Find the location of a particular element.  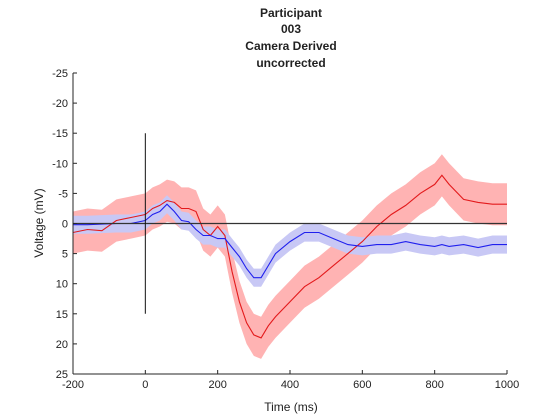

title-line-3: Camera Derived is located at coordinates (290, 46).